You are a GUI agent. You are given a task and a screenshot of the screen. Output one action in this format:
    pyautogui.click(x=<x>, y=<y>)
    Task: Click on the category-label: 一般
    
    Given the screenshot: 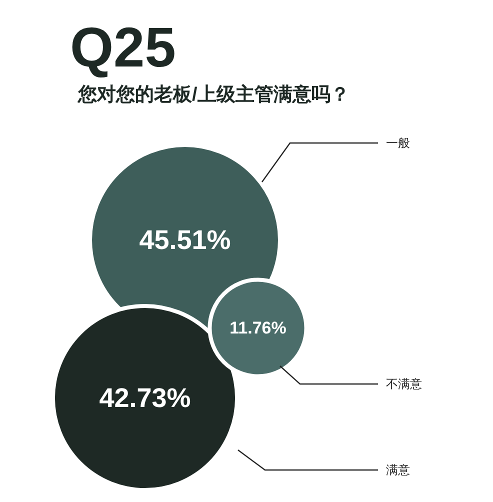 What is the action you would take?
    pyautogui.click(x=398, y=143)
    